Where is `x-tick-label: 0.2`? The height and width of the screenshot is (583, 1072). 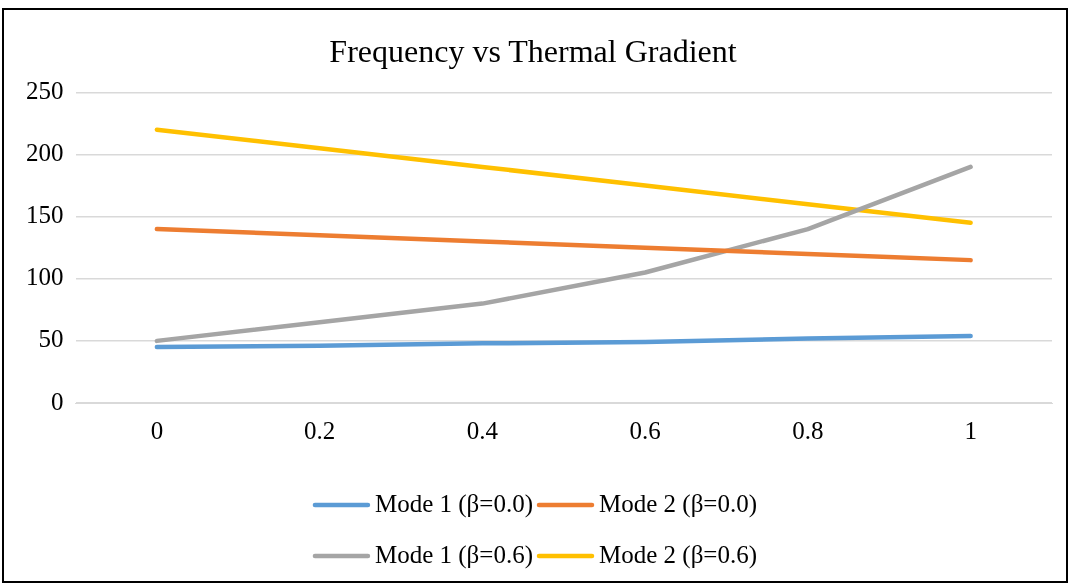 x-tick-label: 0.2 is located at coordinates (320, 430).